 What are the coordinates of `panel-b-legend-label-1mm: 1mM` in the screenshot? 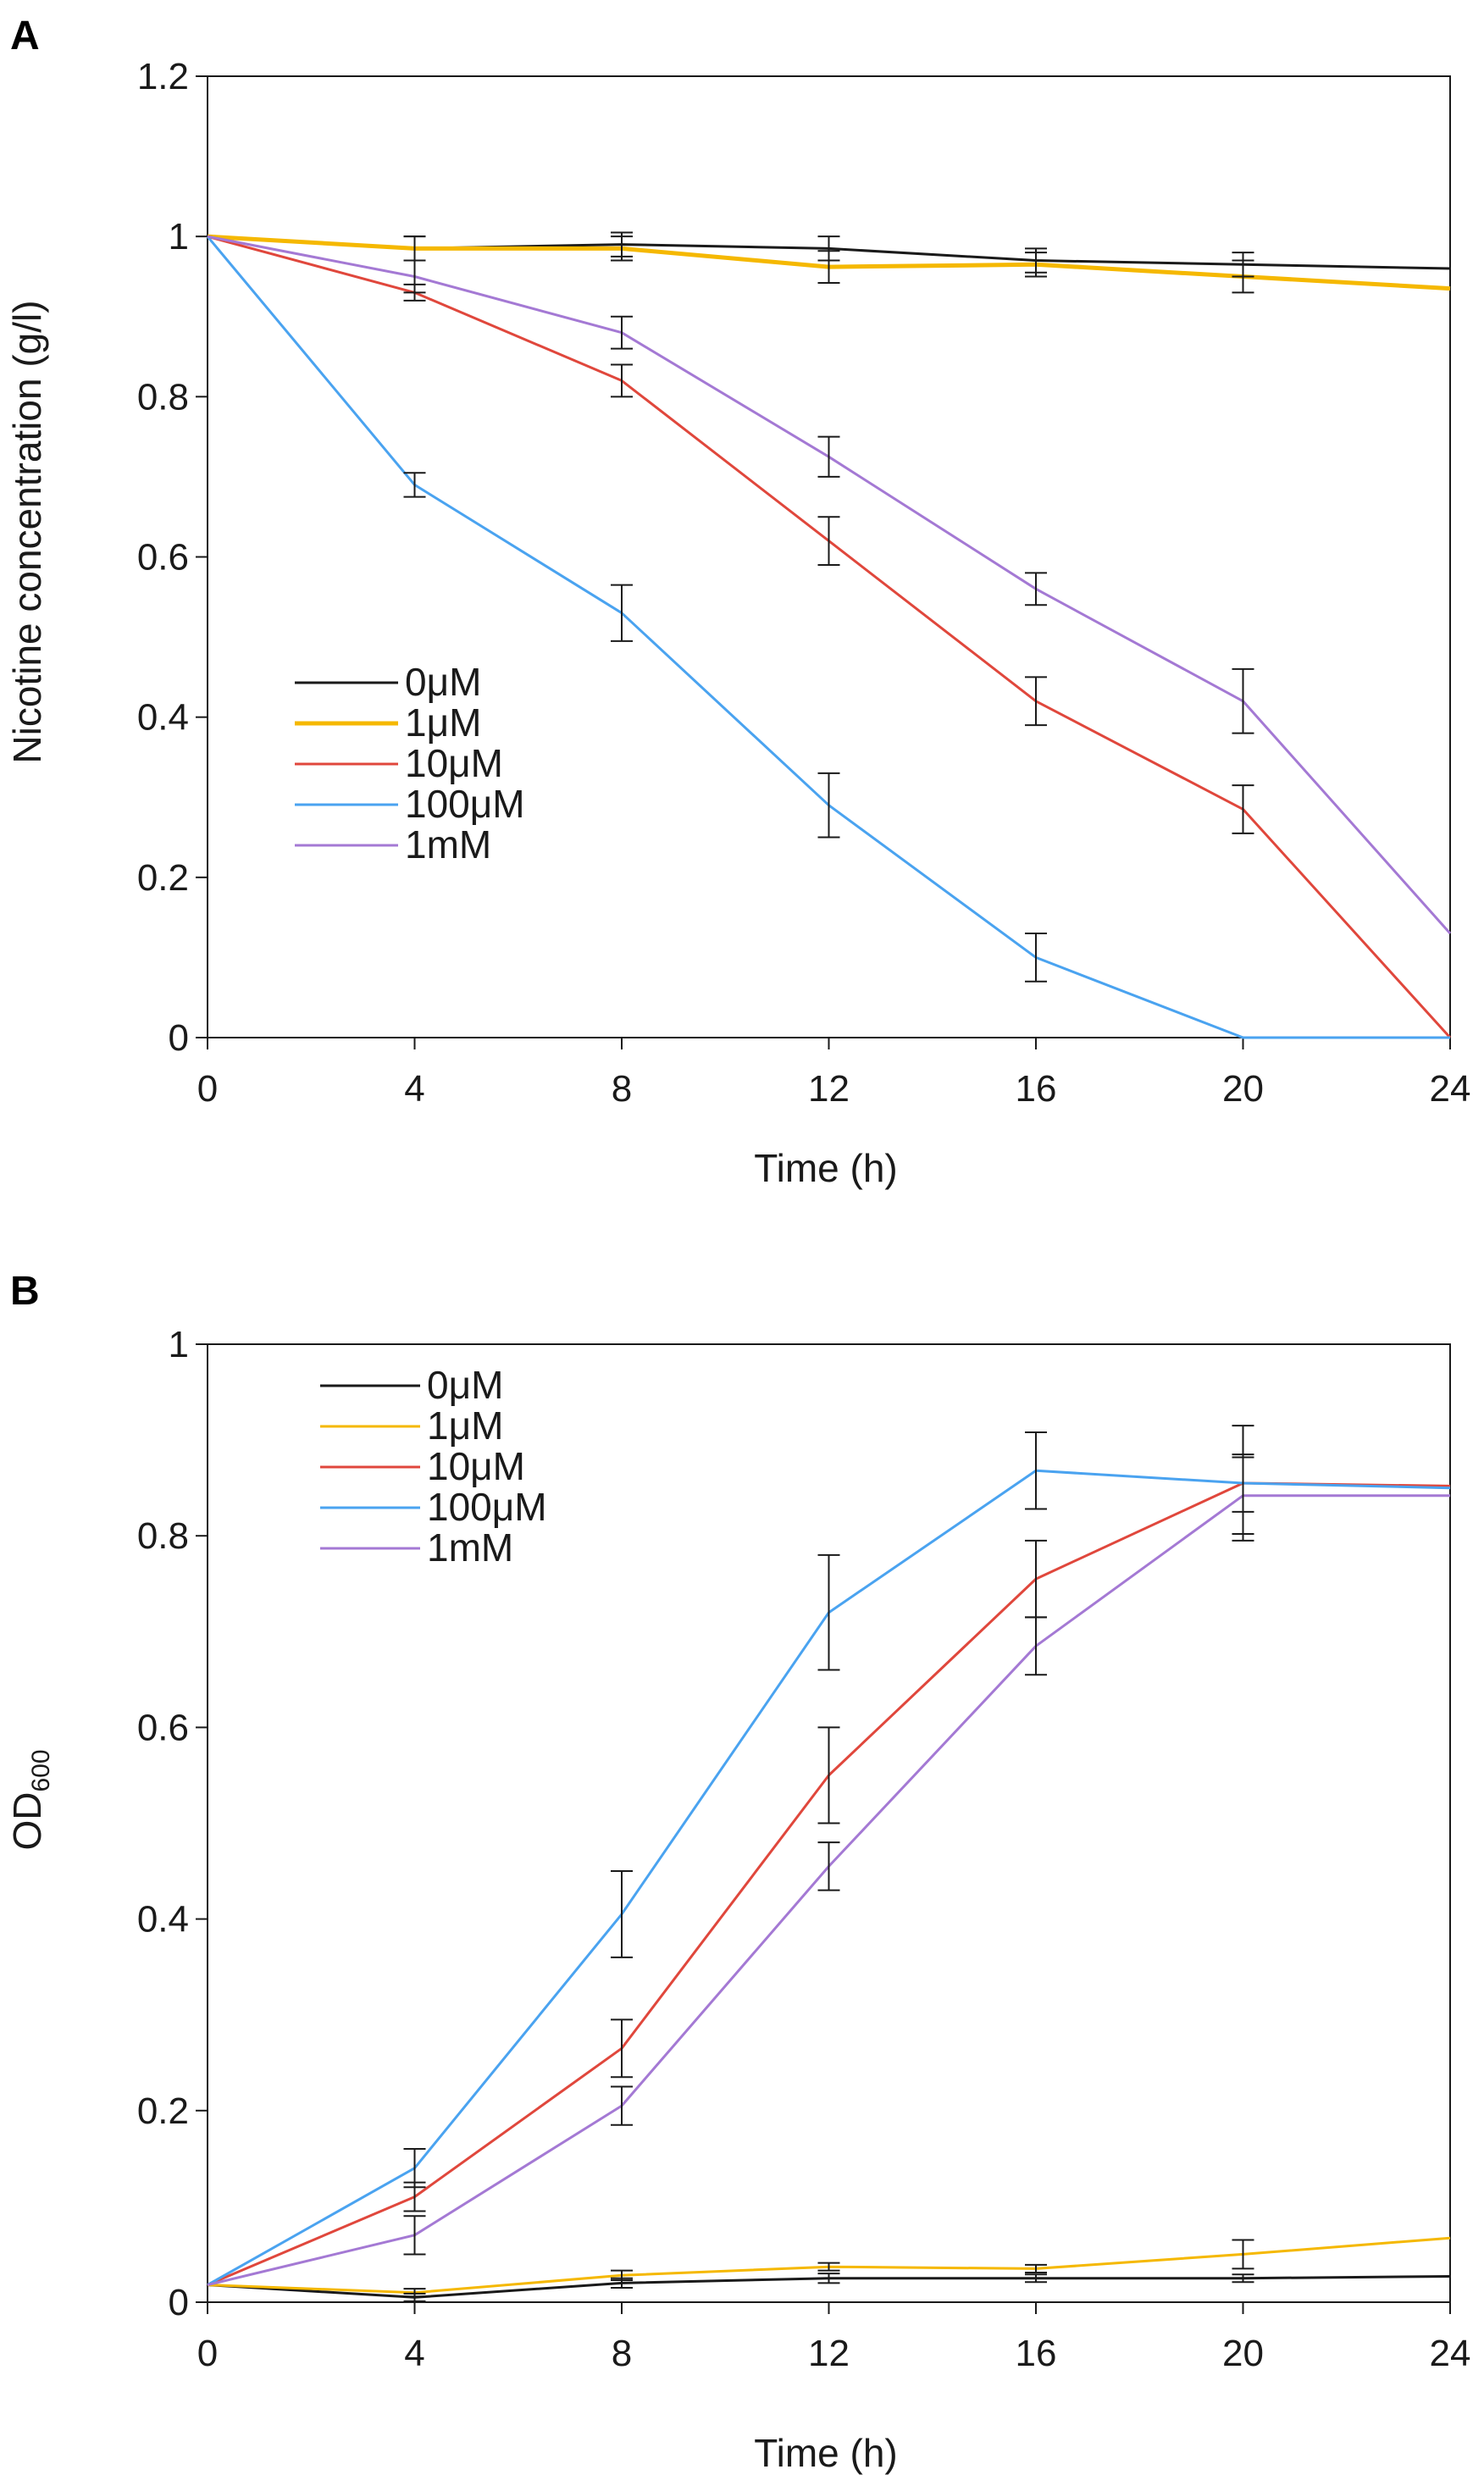 It's located at (470, 1547).